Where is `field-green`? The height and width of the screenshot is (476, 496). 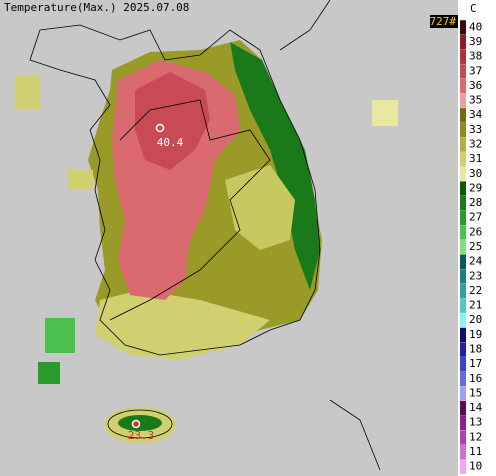
field-green is located at coordinates (275, 166).